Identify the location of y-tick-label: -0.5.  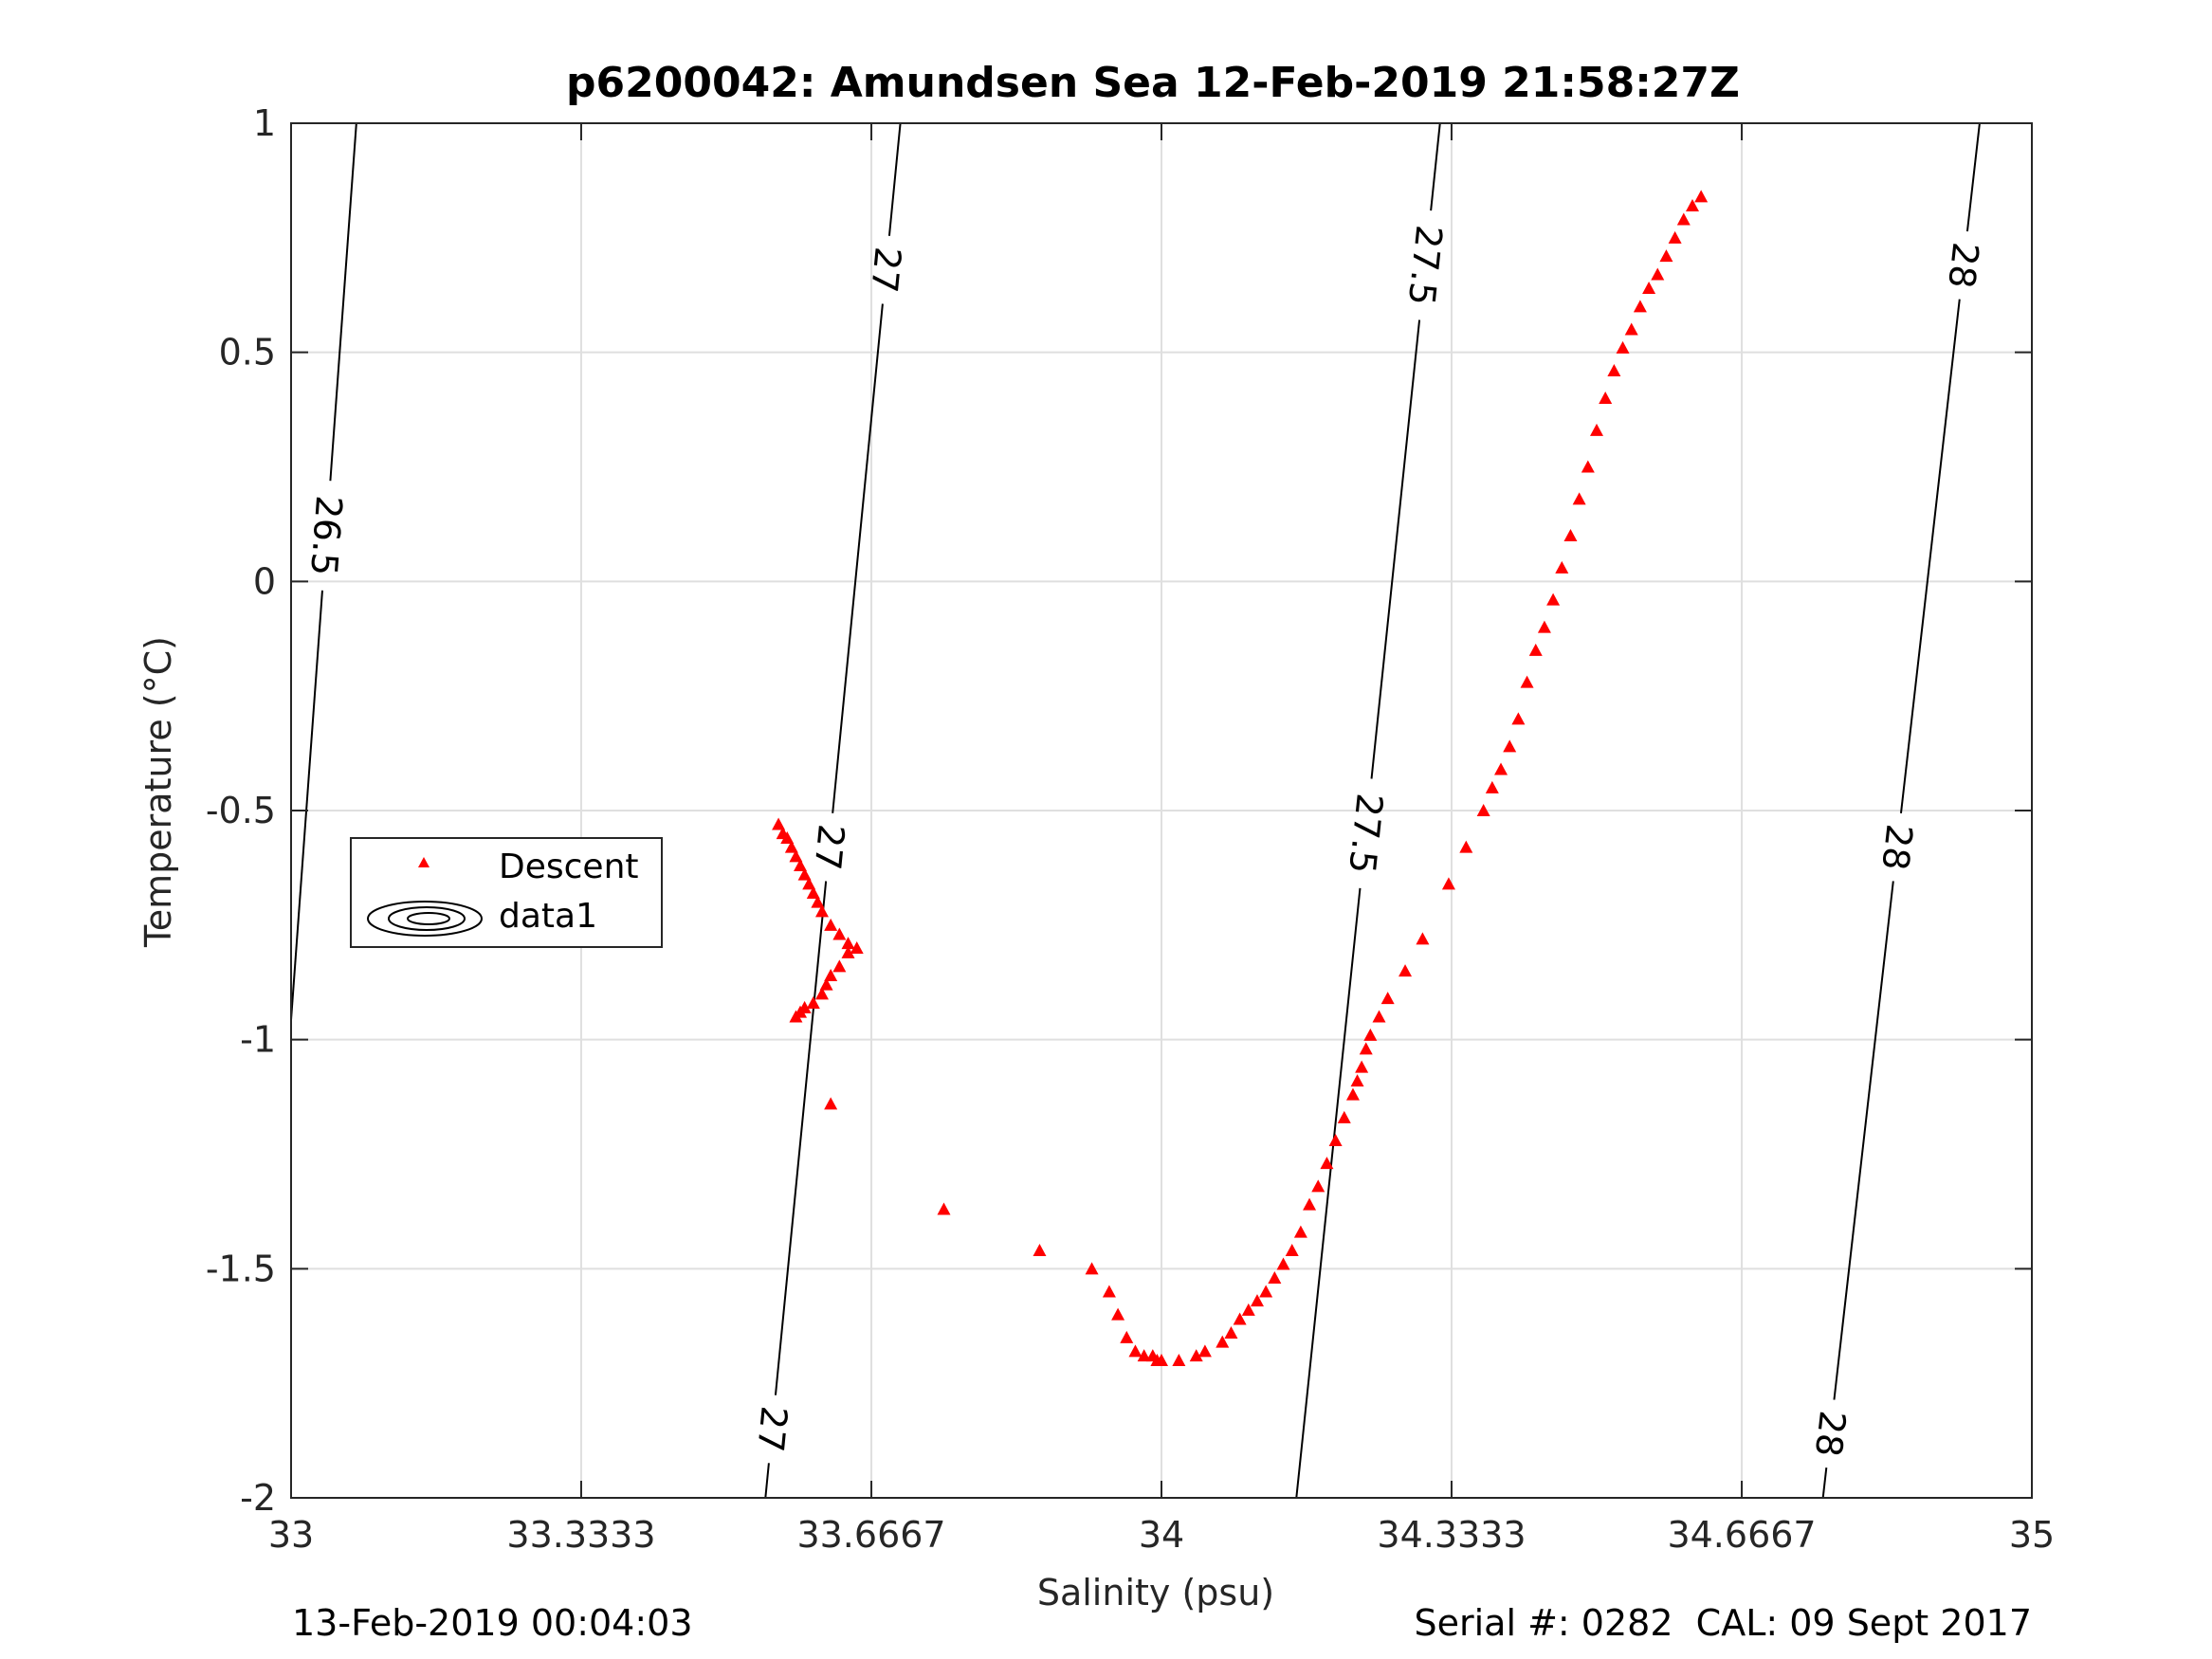
(241, 810).